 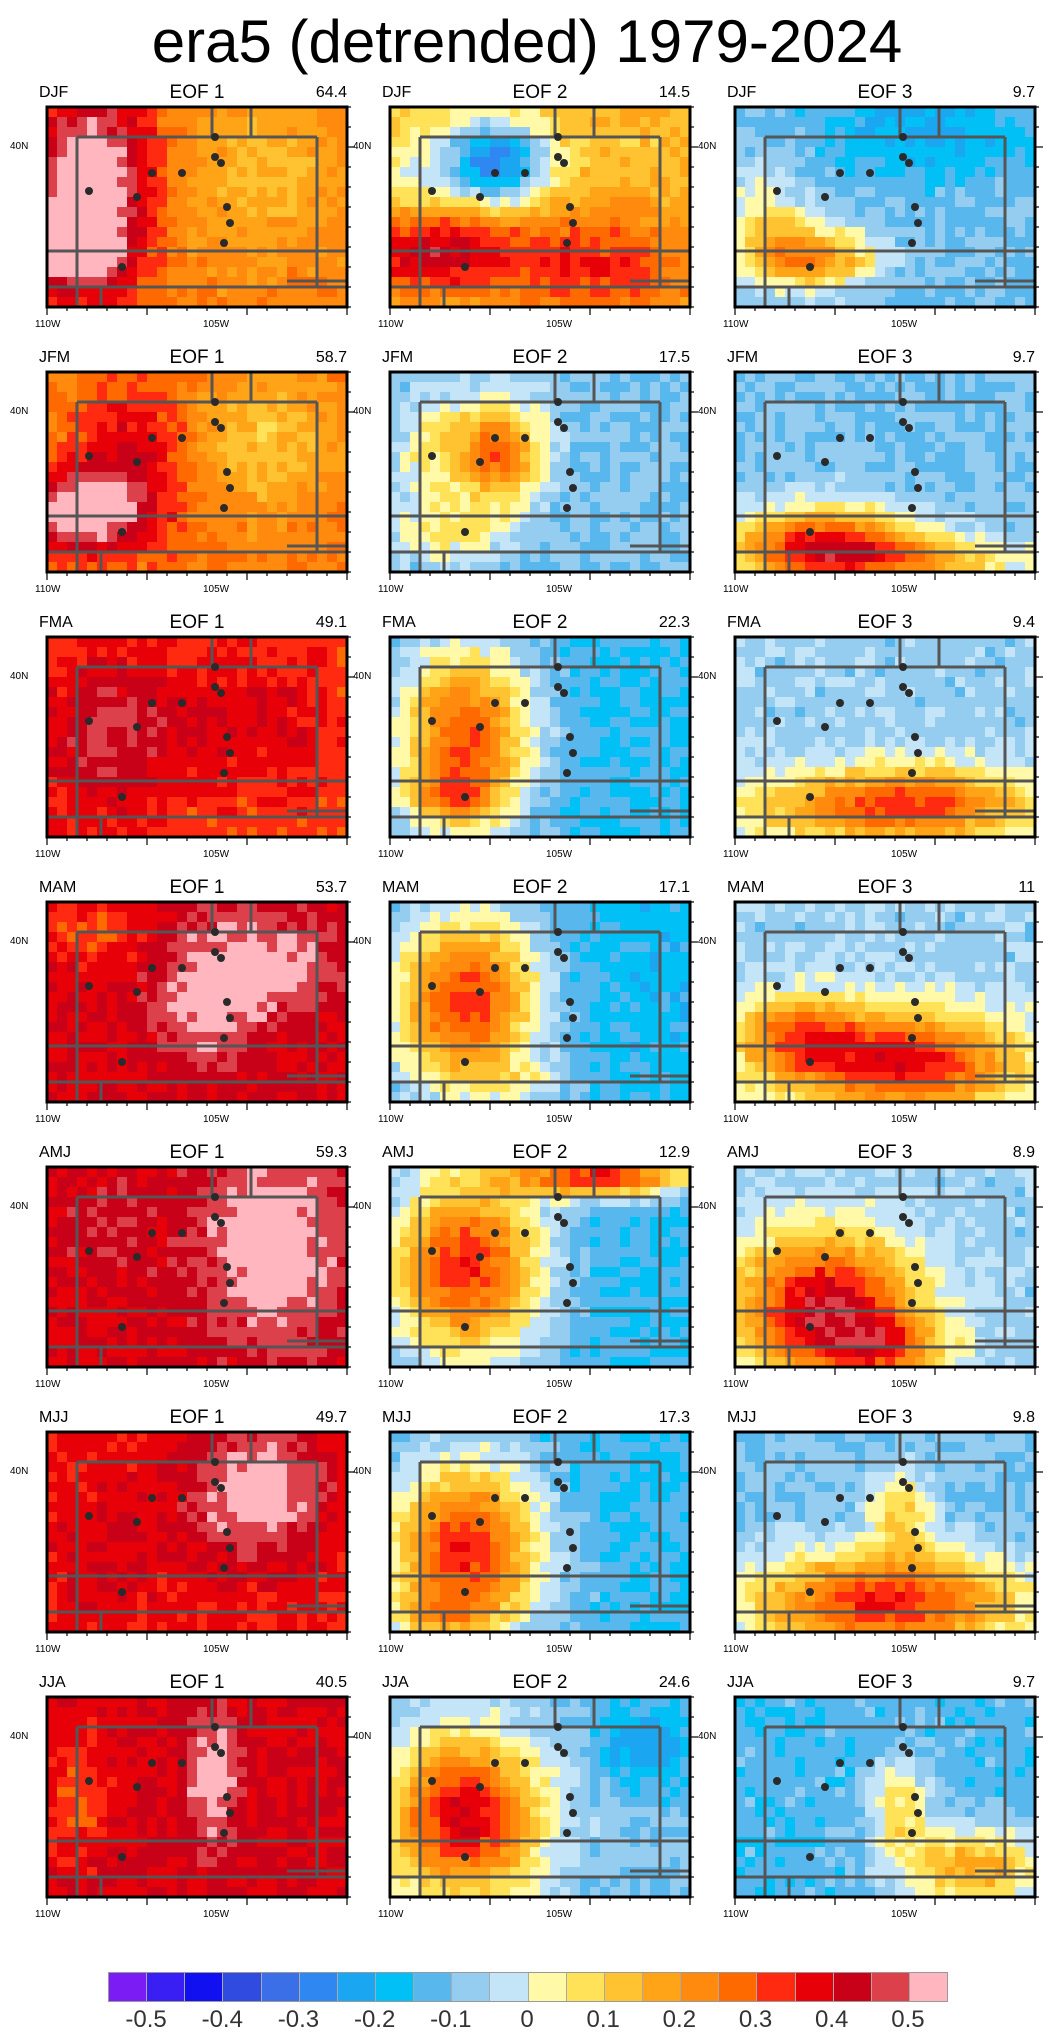 I want to click on season-label: DJF, so click(x=397, y=92).